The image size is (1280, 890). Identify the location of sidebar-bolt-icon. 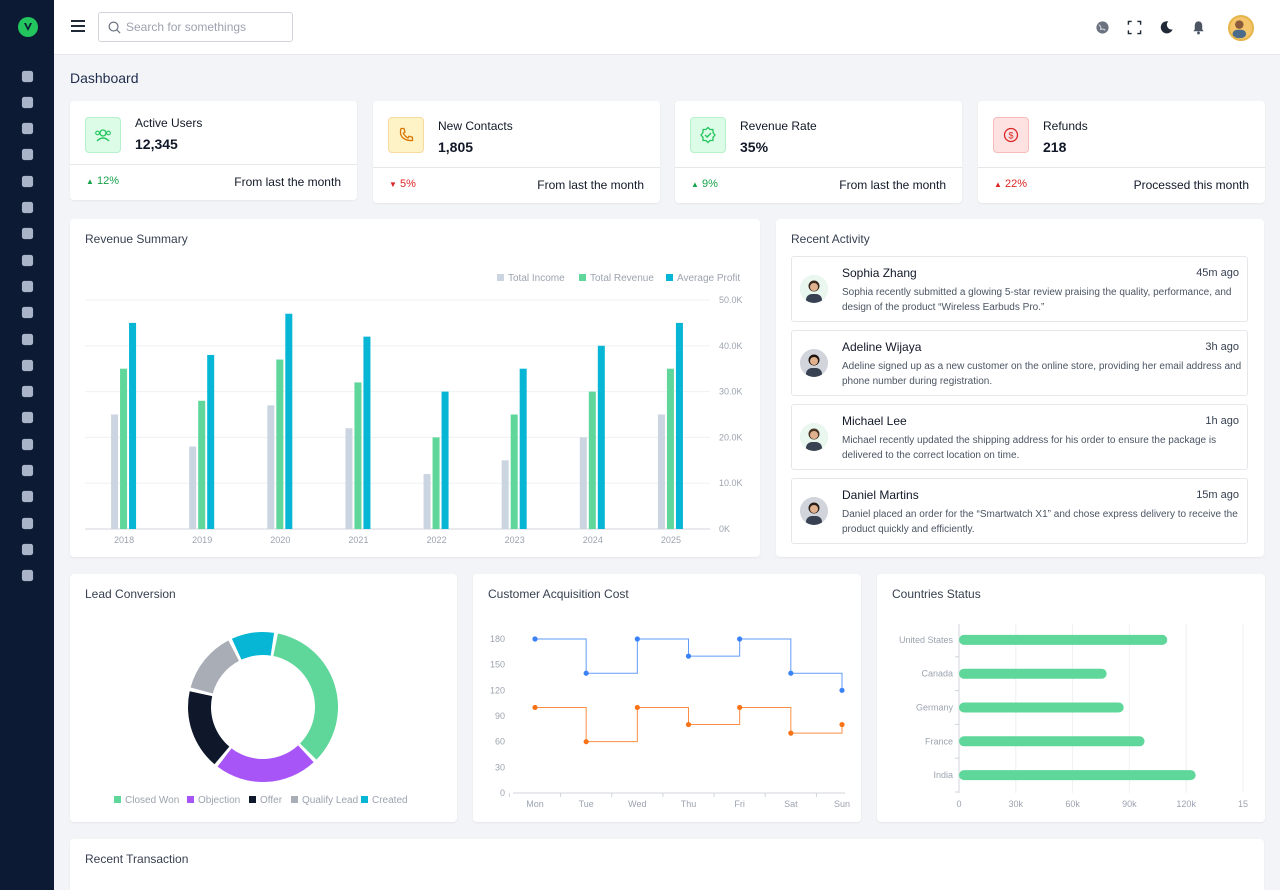
(27, 444).